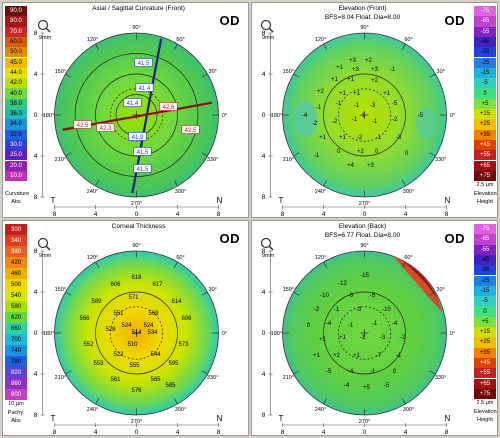  What do you see at coordinates (421, 116) in the screenshot?
I see `map-value: -5` at bounding box center [421, 116].